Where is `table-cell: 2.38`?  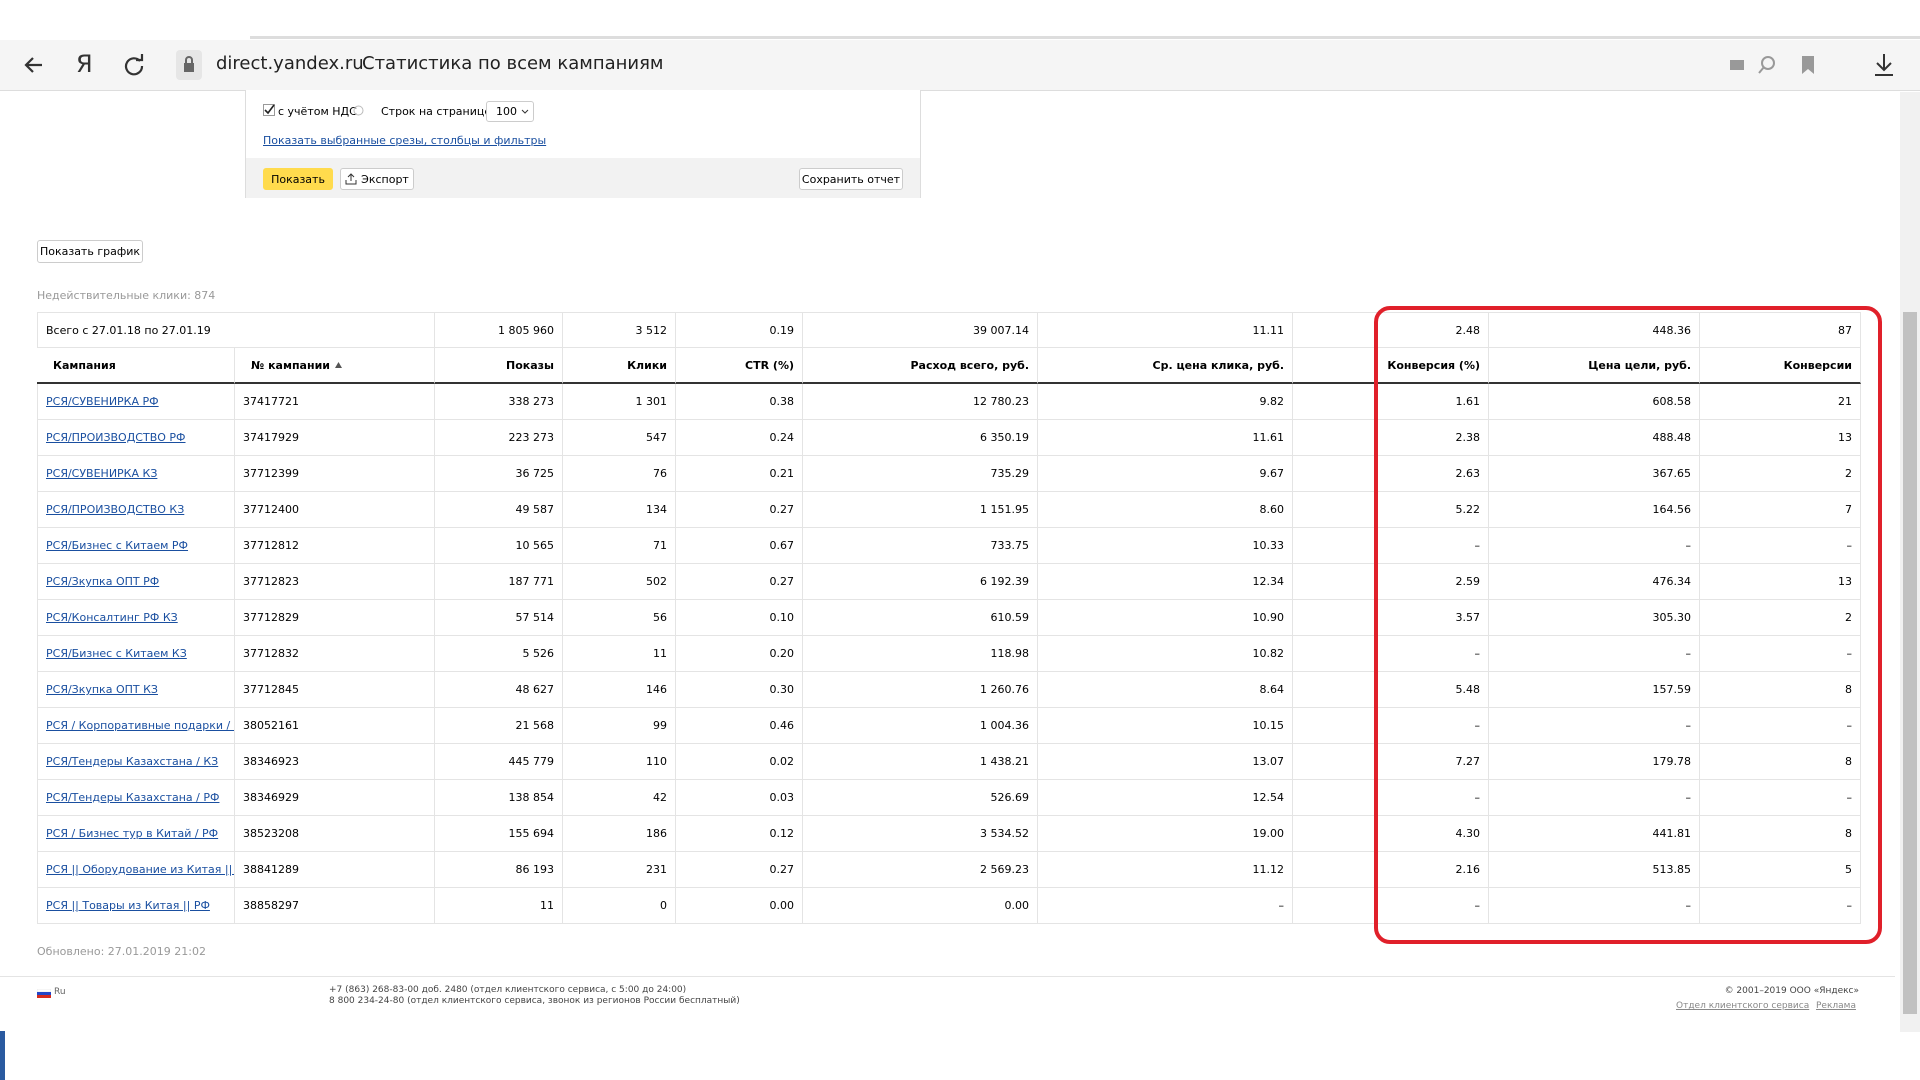
table-cell: 2.38 is located at coordinates (1391, 438).